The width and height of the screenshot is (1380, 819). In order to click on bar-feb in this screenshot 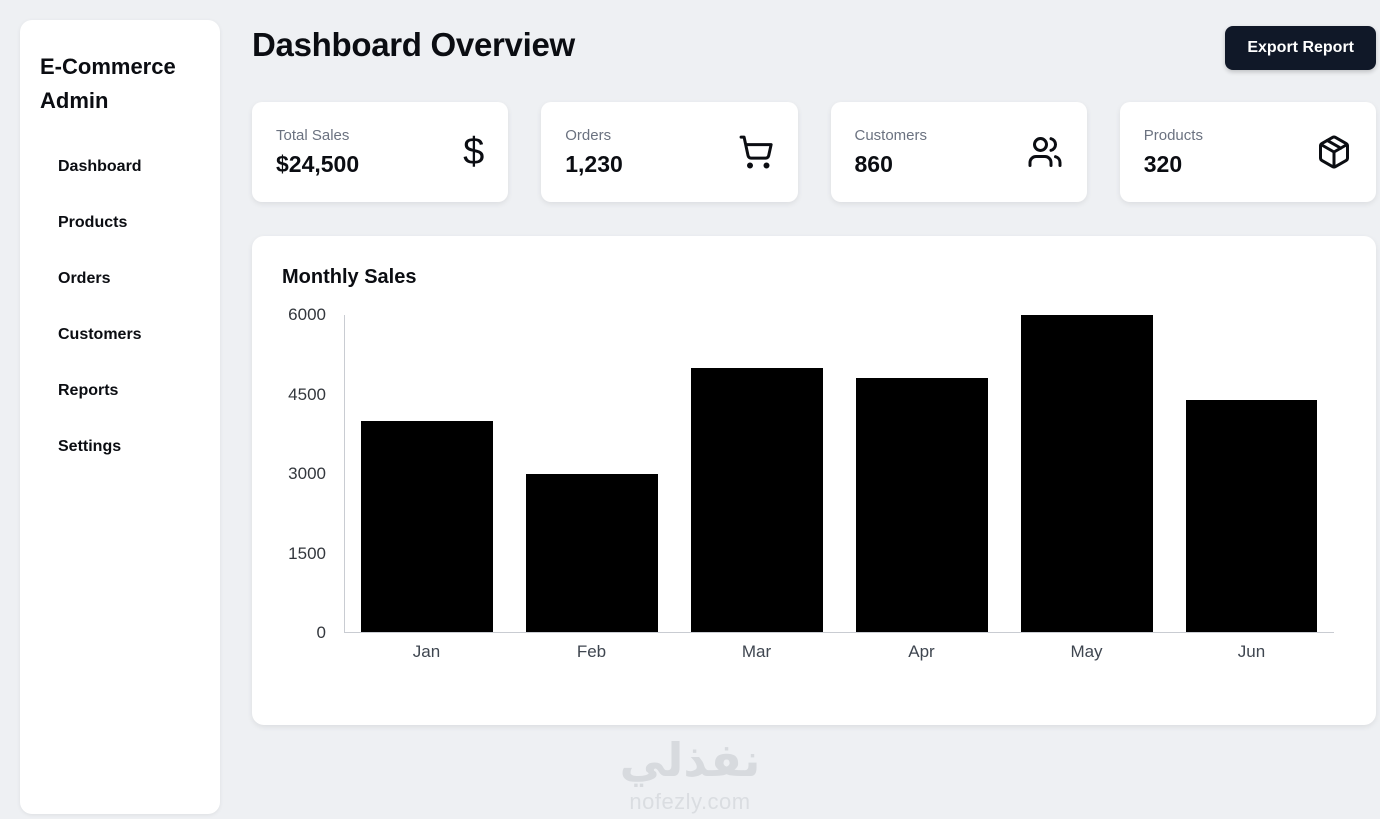, I will do `click(592, 552)`.